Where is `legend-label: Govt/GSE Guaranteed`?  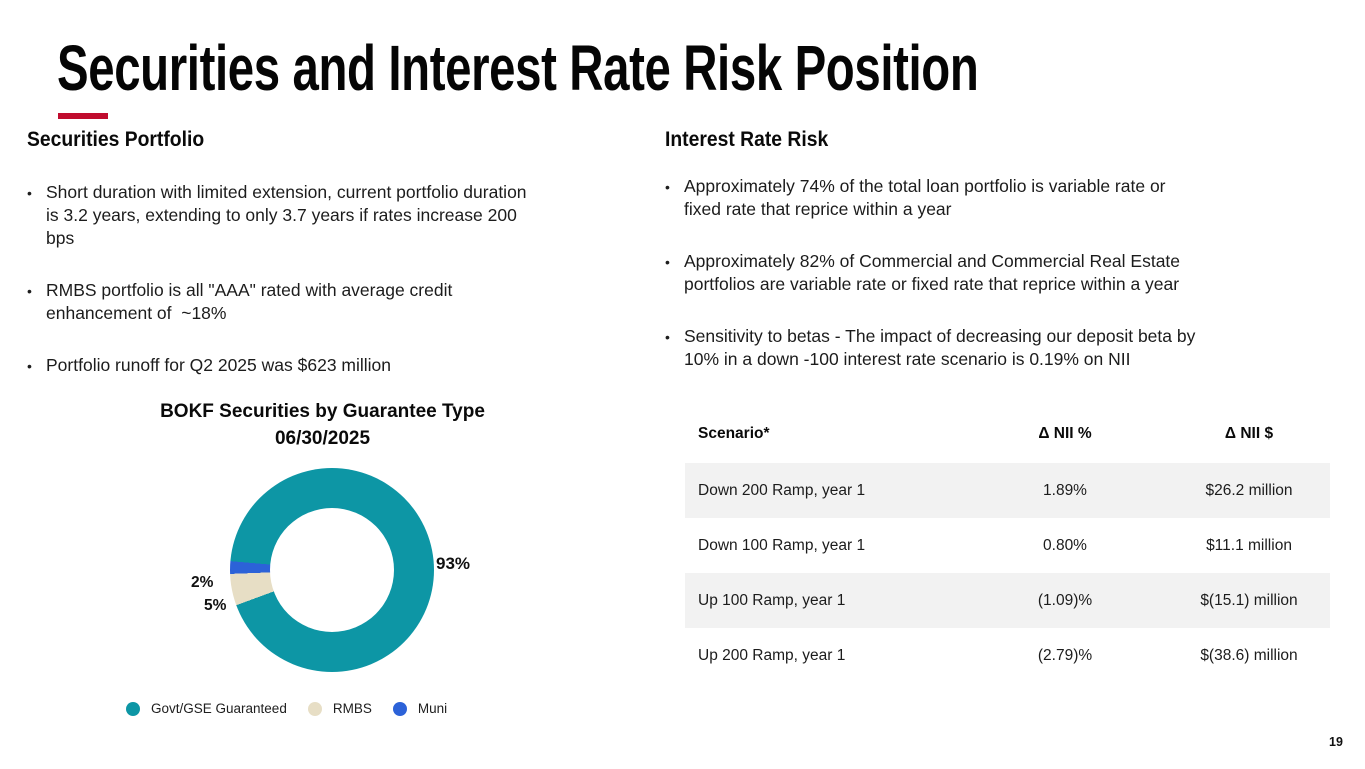
legend-label: Govt/GSE Guaranteed is located at coordinates (219, 708).